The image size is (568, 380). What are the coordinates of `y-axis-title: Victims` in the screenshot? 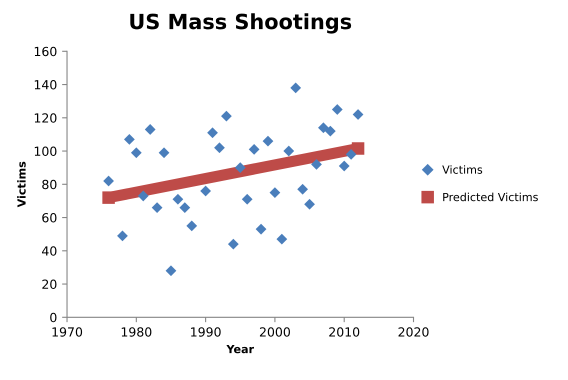 It's located at (21, 185).